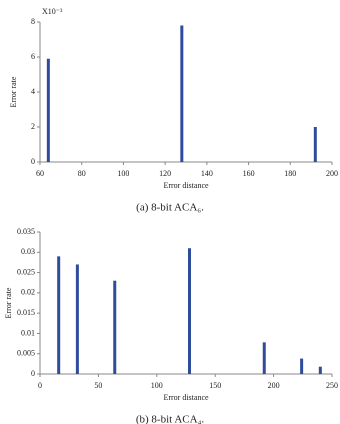 This screenshot has width=340, height=424. What do you see at coordinates (28, 251) in the screenshot?
I see `y-tick-label: 0.03` at bounding box center [28, 251].